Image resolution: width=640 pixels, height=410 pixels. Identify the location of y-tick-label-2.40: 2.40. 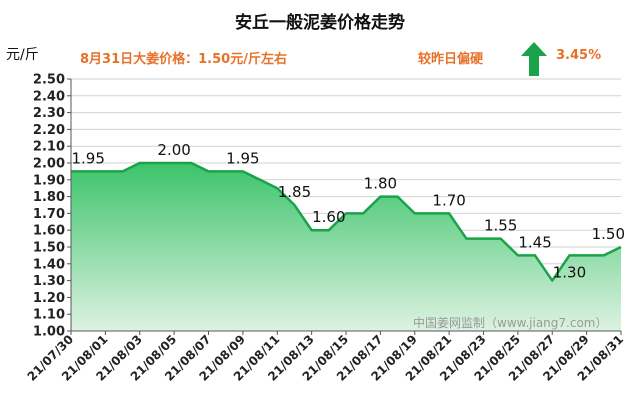
(49, 96).